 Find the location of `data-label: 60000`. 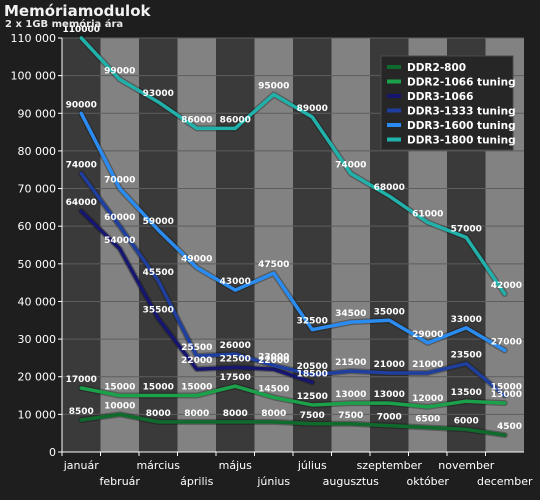

data-label: 60000 is located at coordinates (119, 218).